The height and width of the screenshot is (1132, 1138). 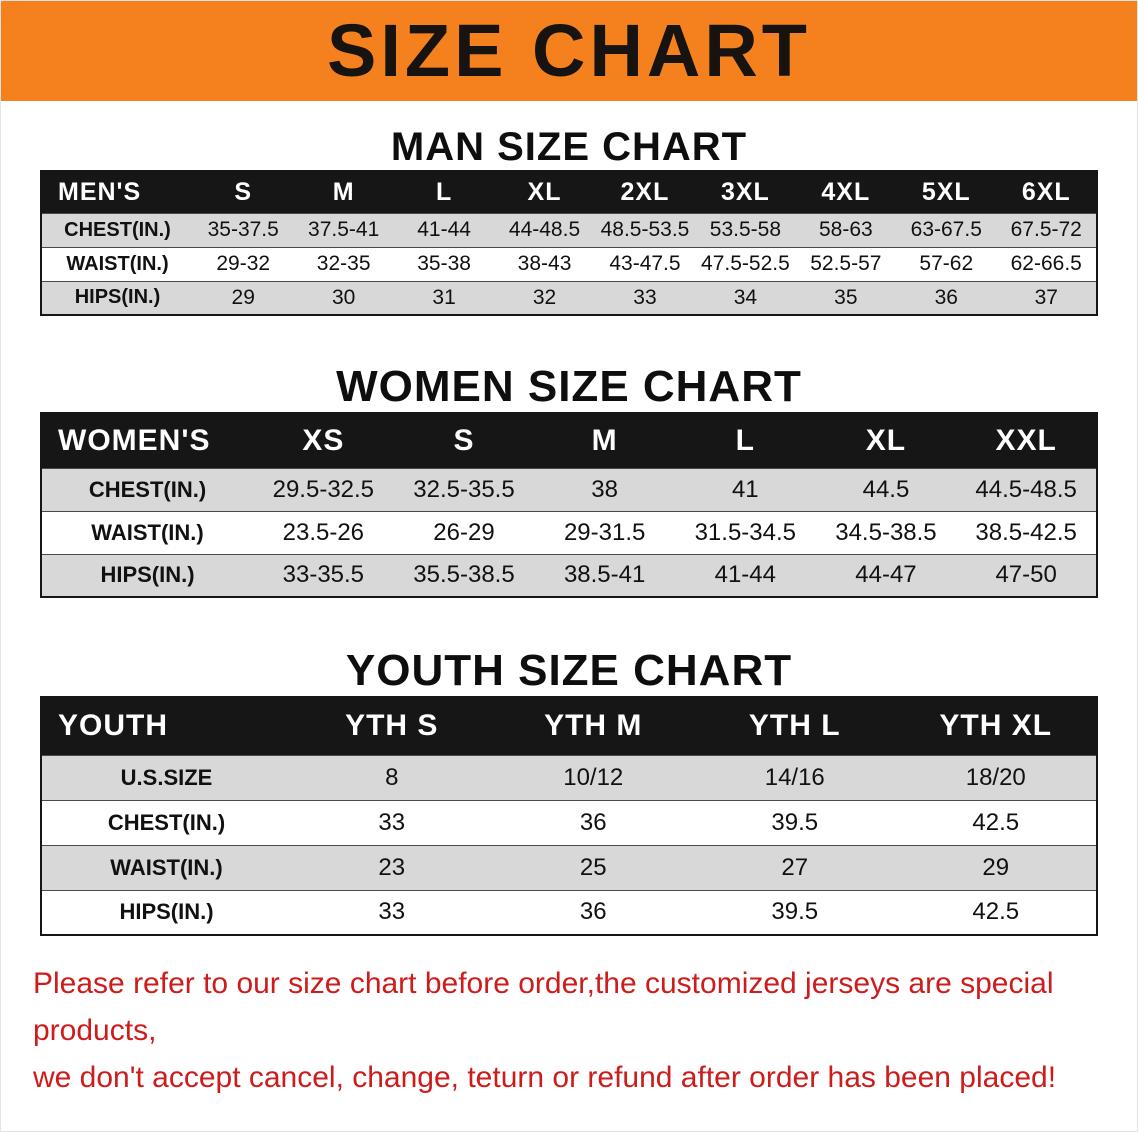 What do you see at coordinates (134, 440) in the screenshot?
I see `table-title-cell: WOMEN'S` at bounding box center [134, 440].